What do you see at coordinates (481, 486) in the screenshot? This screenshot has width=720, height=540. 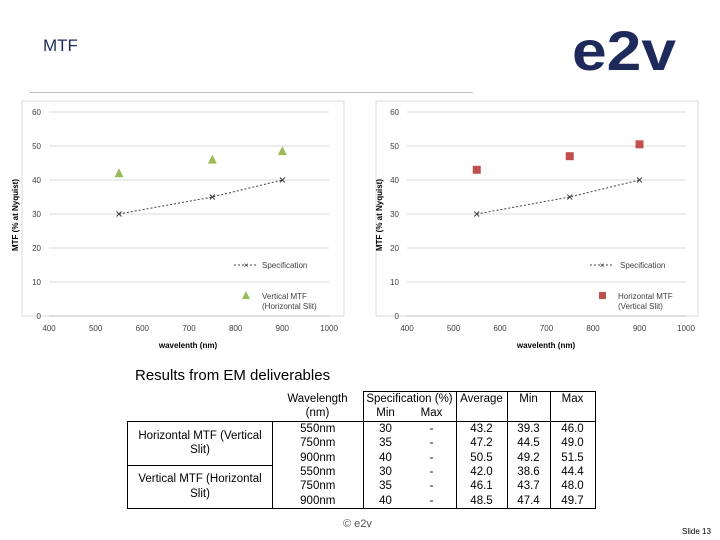 I see `cell-average: 46.1` at bounding box center [481, 486].